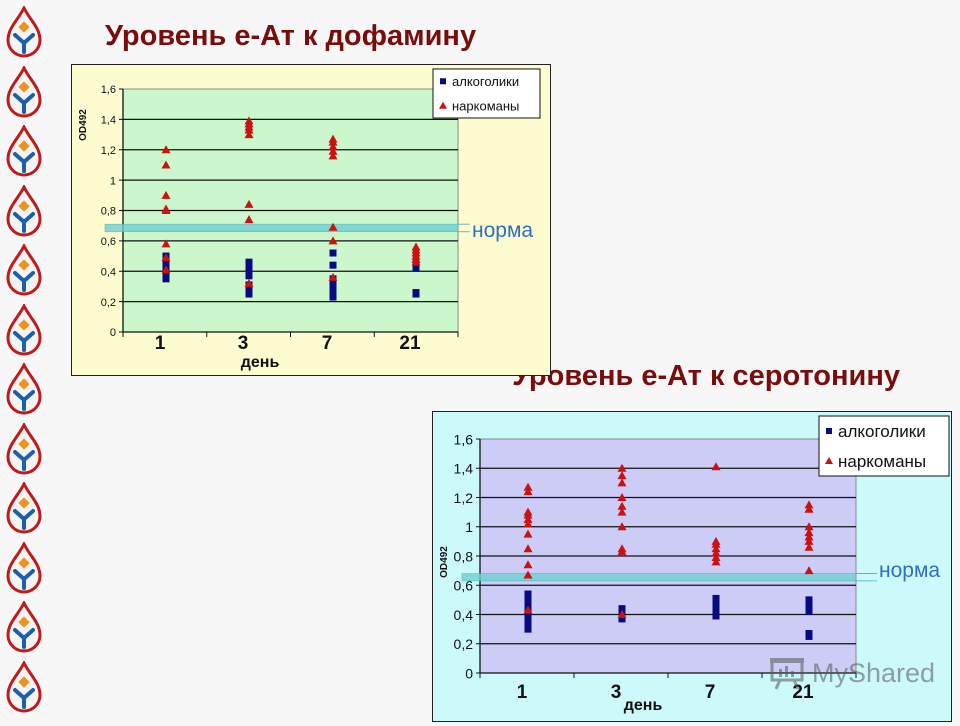 This screenshot has height=726, width=960. Describe the element at coordinates (444, 562) in the screenshot. I see `y-axis-label: OD492` at that location.